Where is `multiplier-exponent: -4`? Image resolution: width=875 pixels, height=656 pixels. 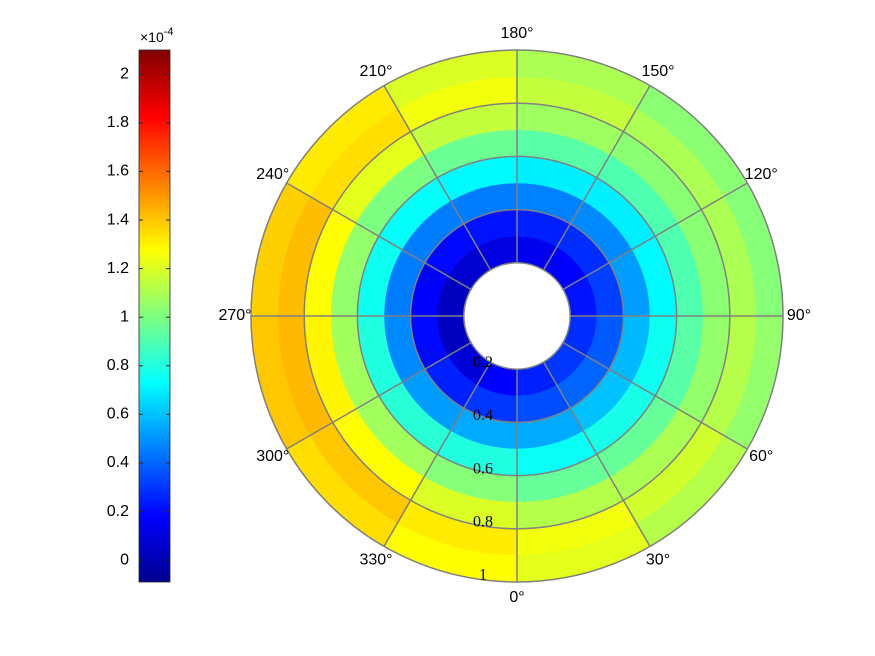 multiplier-exponent: -4 is located at coordinates (169, 32).